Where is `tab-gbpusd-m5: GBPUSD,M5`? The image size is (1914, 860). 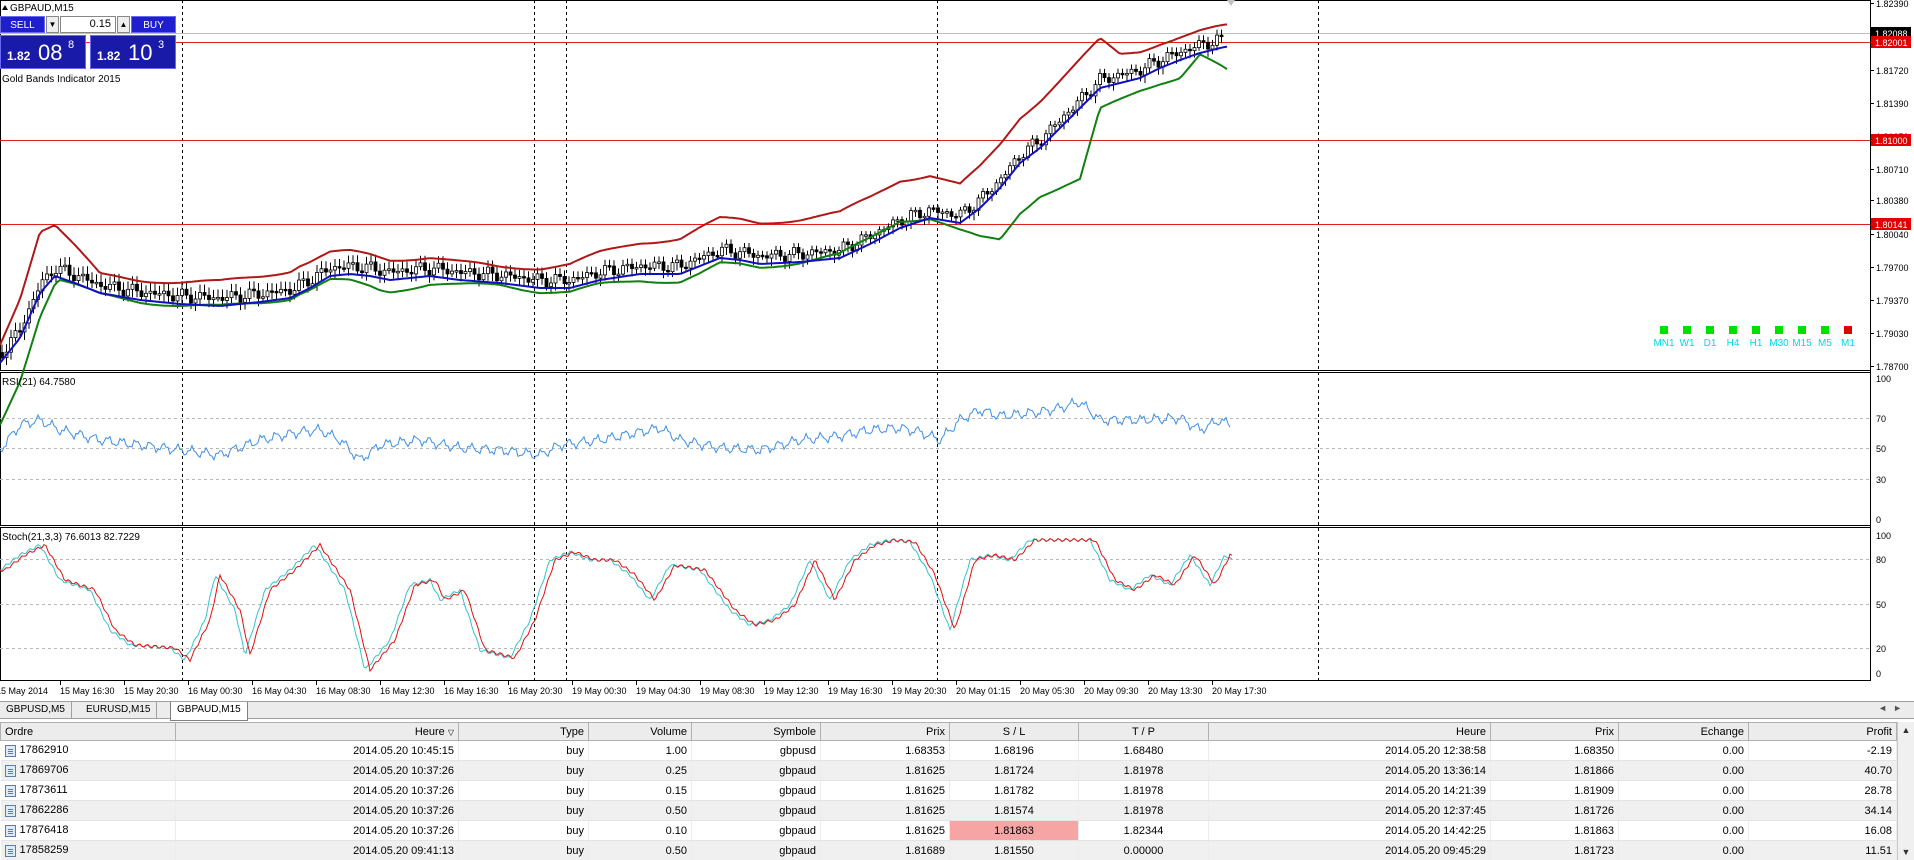 tab-gbpusd-m5: GBPUSD,M5 is located at coordinates (36, 710).